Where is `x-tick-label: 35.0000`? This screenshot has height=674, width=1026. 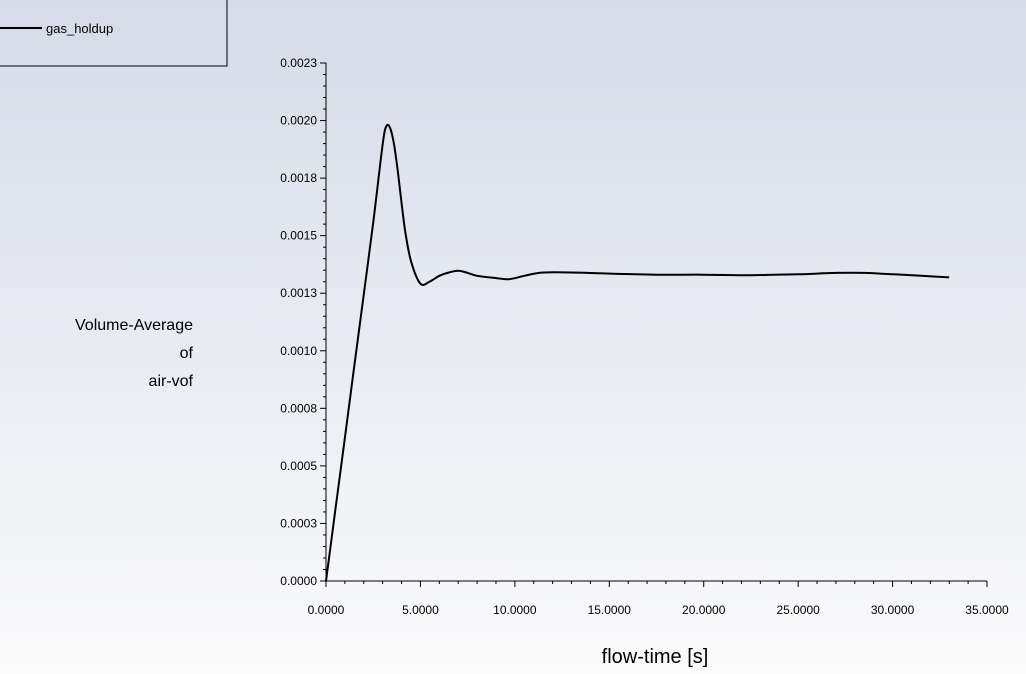
x-tick-label: 35.0000 is located at coordinates (987, 610).